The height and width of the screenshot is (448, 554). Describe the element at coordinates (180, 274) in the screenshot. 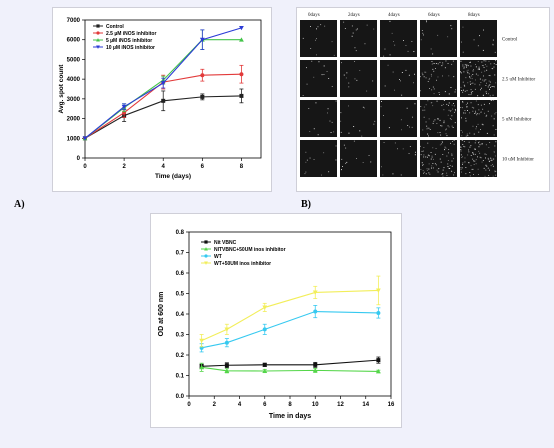

I see `y-tick-label: 0.6` at that location.